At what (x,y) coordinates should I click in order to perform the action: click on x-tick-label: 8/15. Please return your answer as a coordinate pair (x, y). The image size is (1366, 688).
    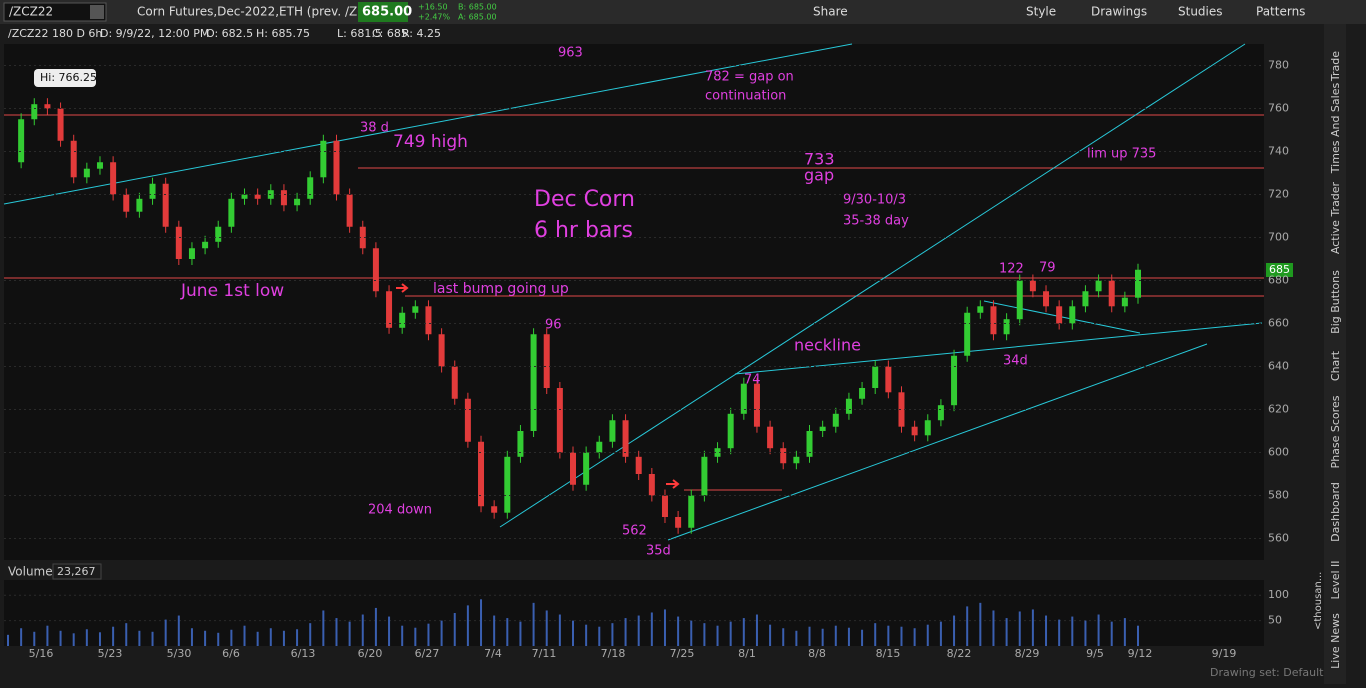
    Looking at the image, I should click on (888, 653).